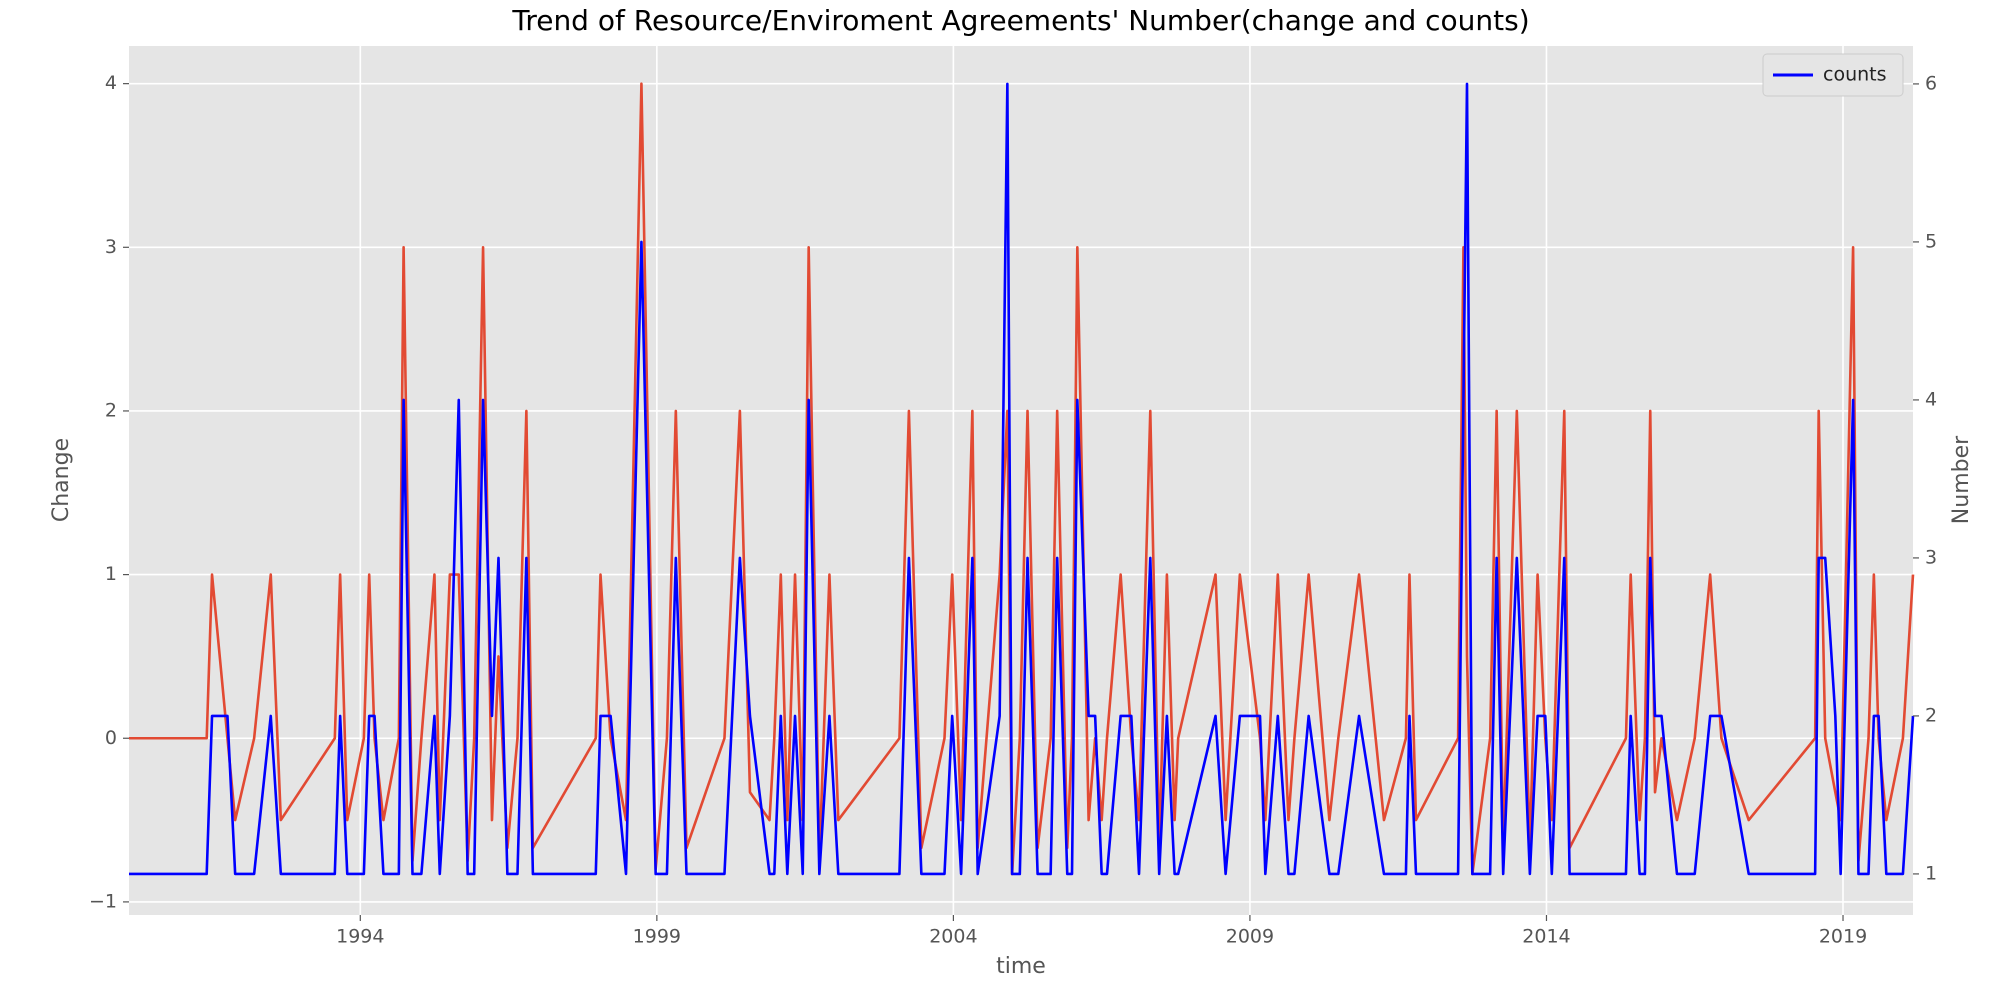 The height and width of the screenshot is (992, 2004). What do you see at coordinates (111, 574) in the screenshot?
I see `y-tick-label: 1` at bounding box center [111, 574].